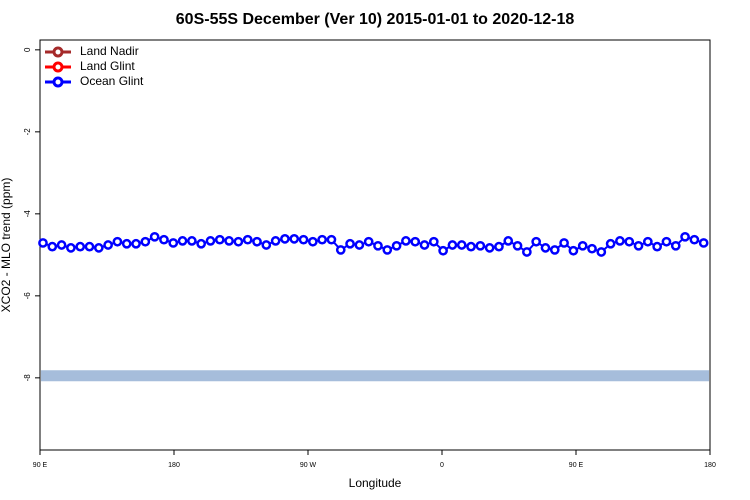 This screenshot has width=750, height=500. Describe the element at coordinates (6, 245) in the screenshot. I see `y-axis-label: XCO2 - MLO trend (ppm)` at that location.